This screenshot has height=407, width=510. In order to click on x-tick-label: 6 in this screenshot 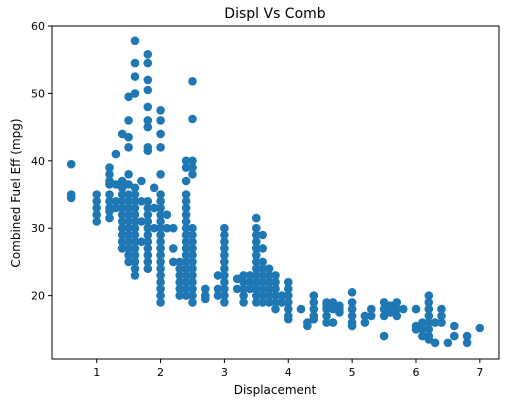, I will do `click(415, 372)`.